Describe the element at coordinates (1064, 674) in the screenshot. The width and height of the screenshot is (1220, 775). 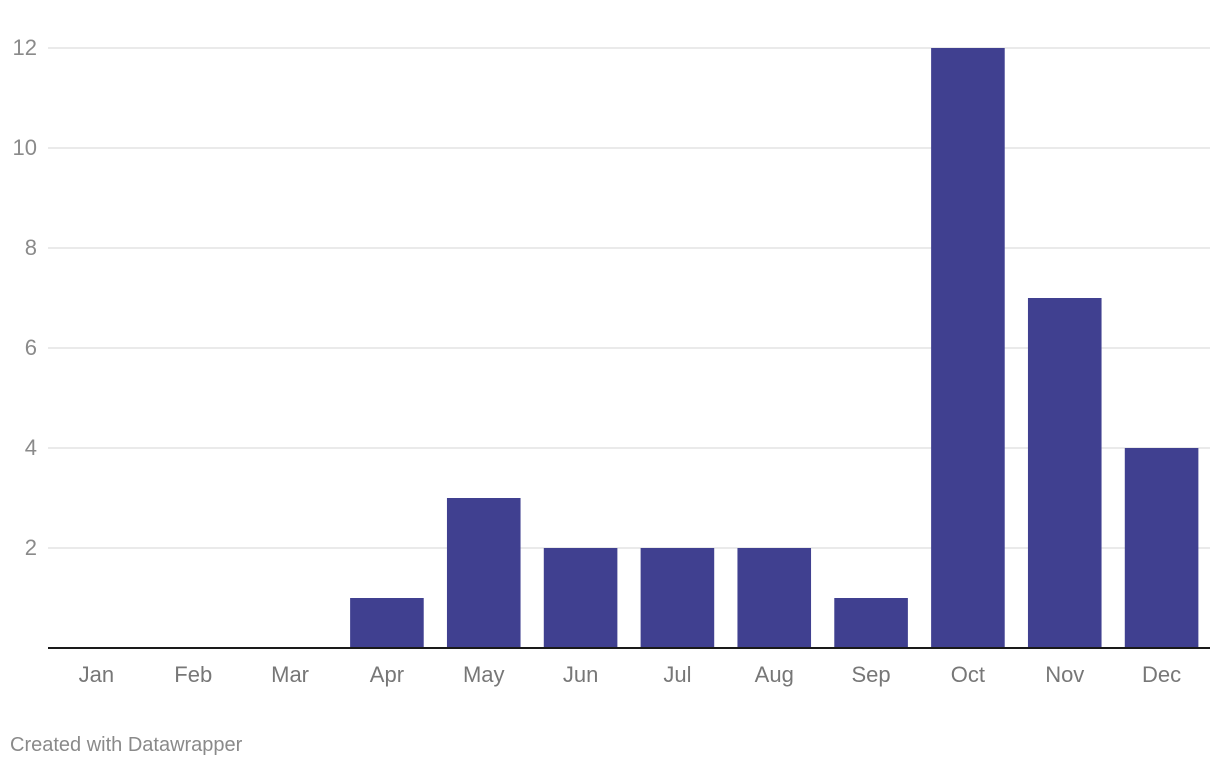
I see `x-category-label-nov: Nov` at that location.